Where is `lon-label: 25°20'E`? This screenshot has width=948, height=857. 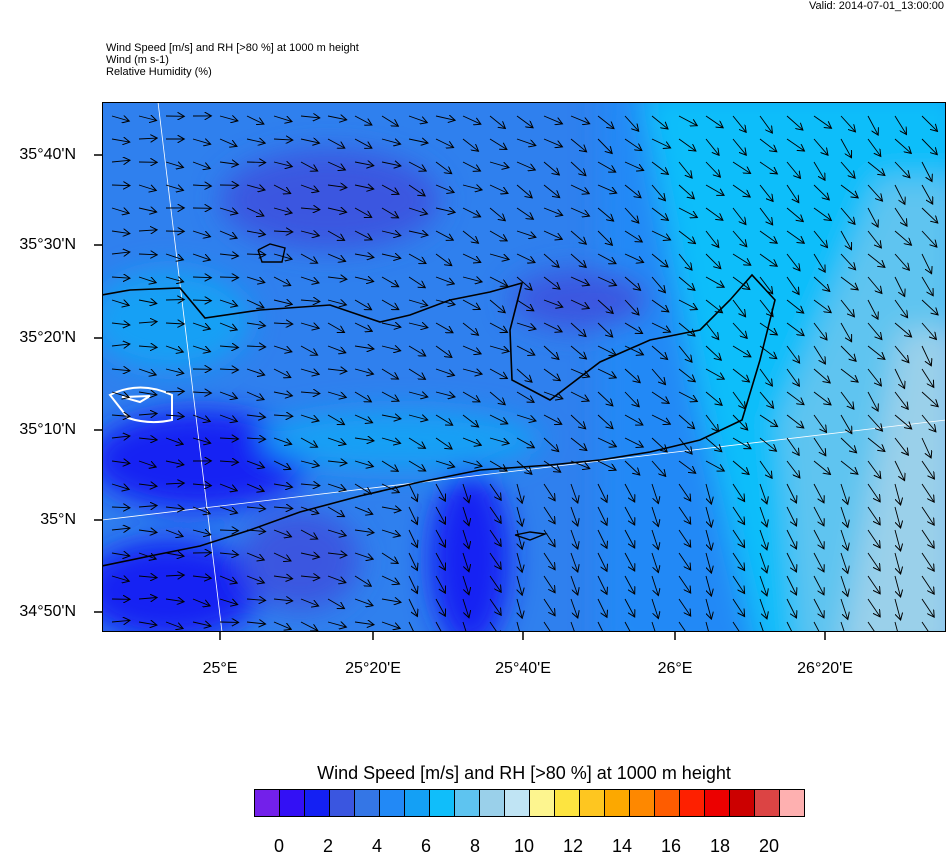 lon-label: 25°20'E is located at coordinates (373, 669).